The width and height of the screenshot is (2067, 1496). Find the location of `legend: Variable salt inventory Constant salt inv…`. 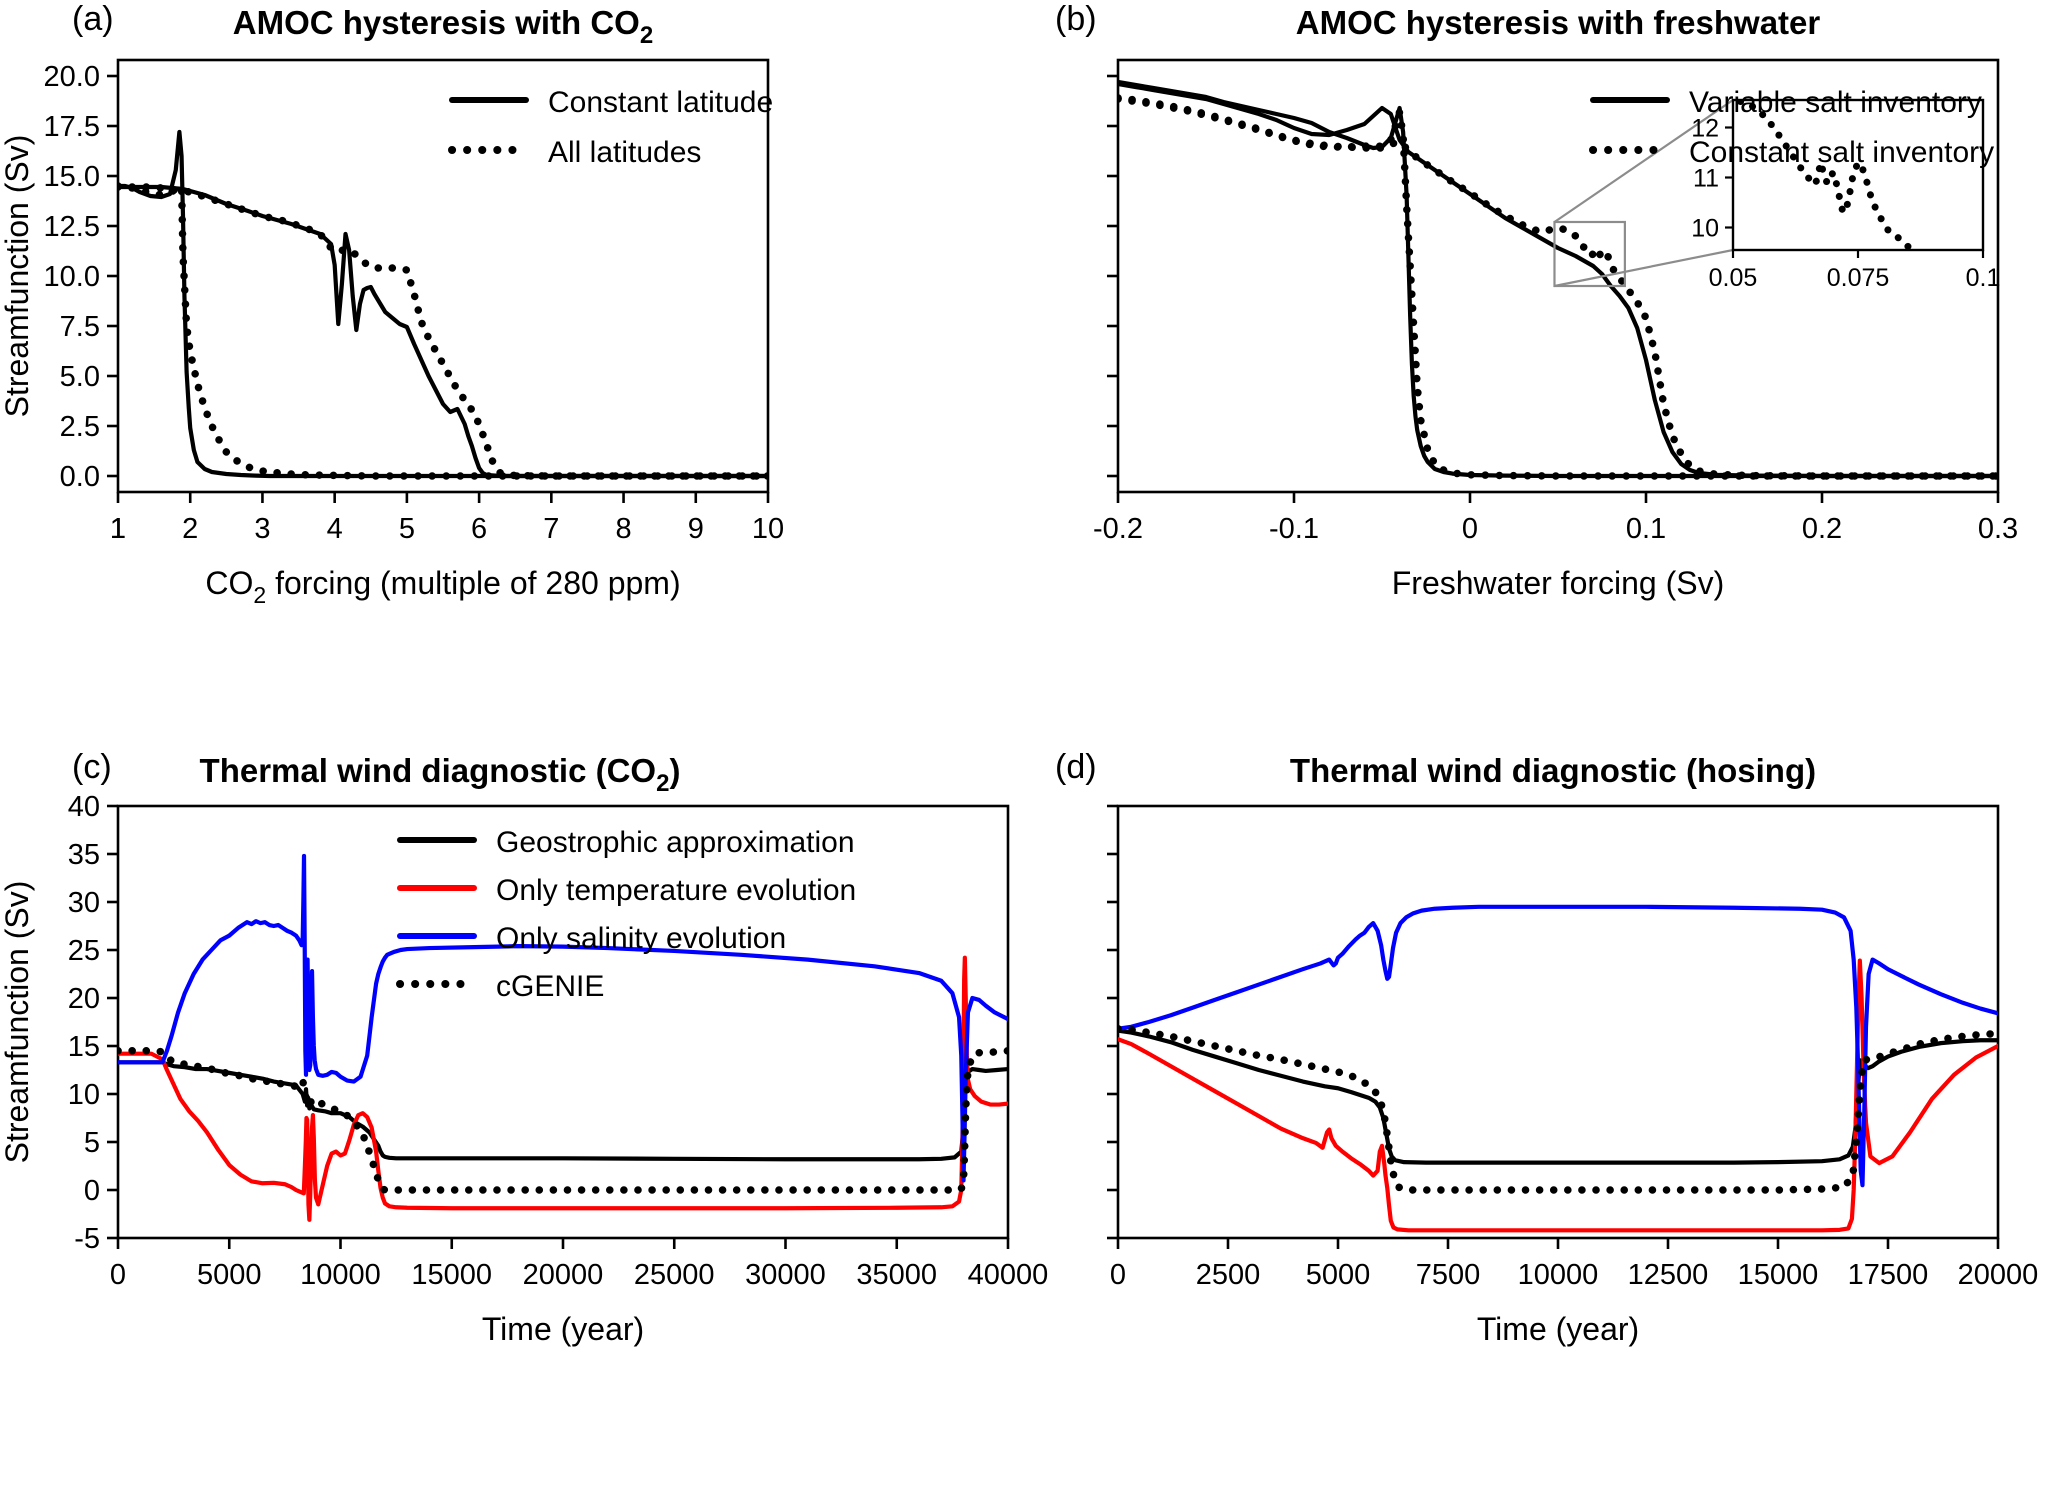

legend: Variable salt inventory Constant salt inv… is located at coordinates (1791, 127).